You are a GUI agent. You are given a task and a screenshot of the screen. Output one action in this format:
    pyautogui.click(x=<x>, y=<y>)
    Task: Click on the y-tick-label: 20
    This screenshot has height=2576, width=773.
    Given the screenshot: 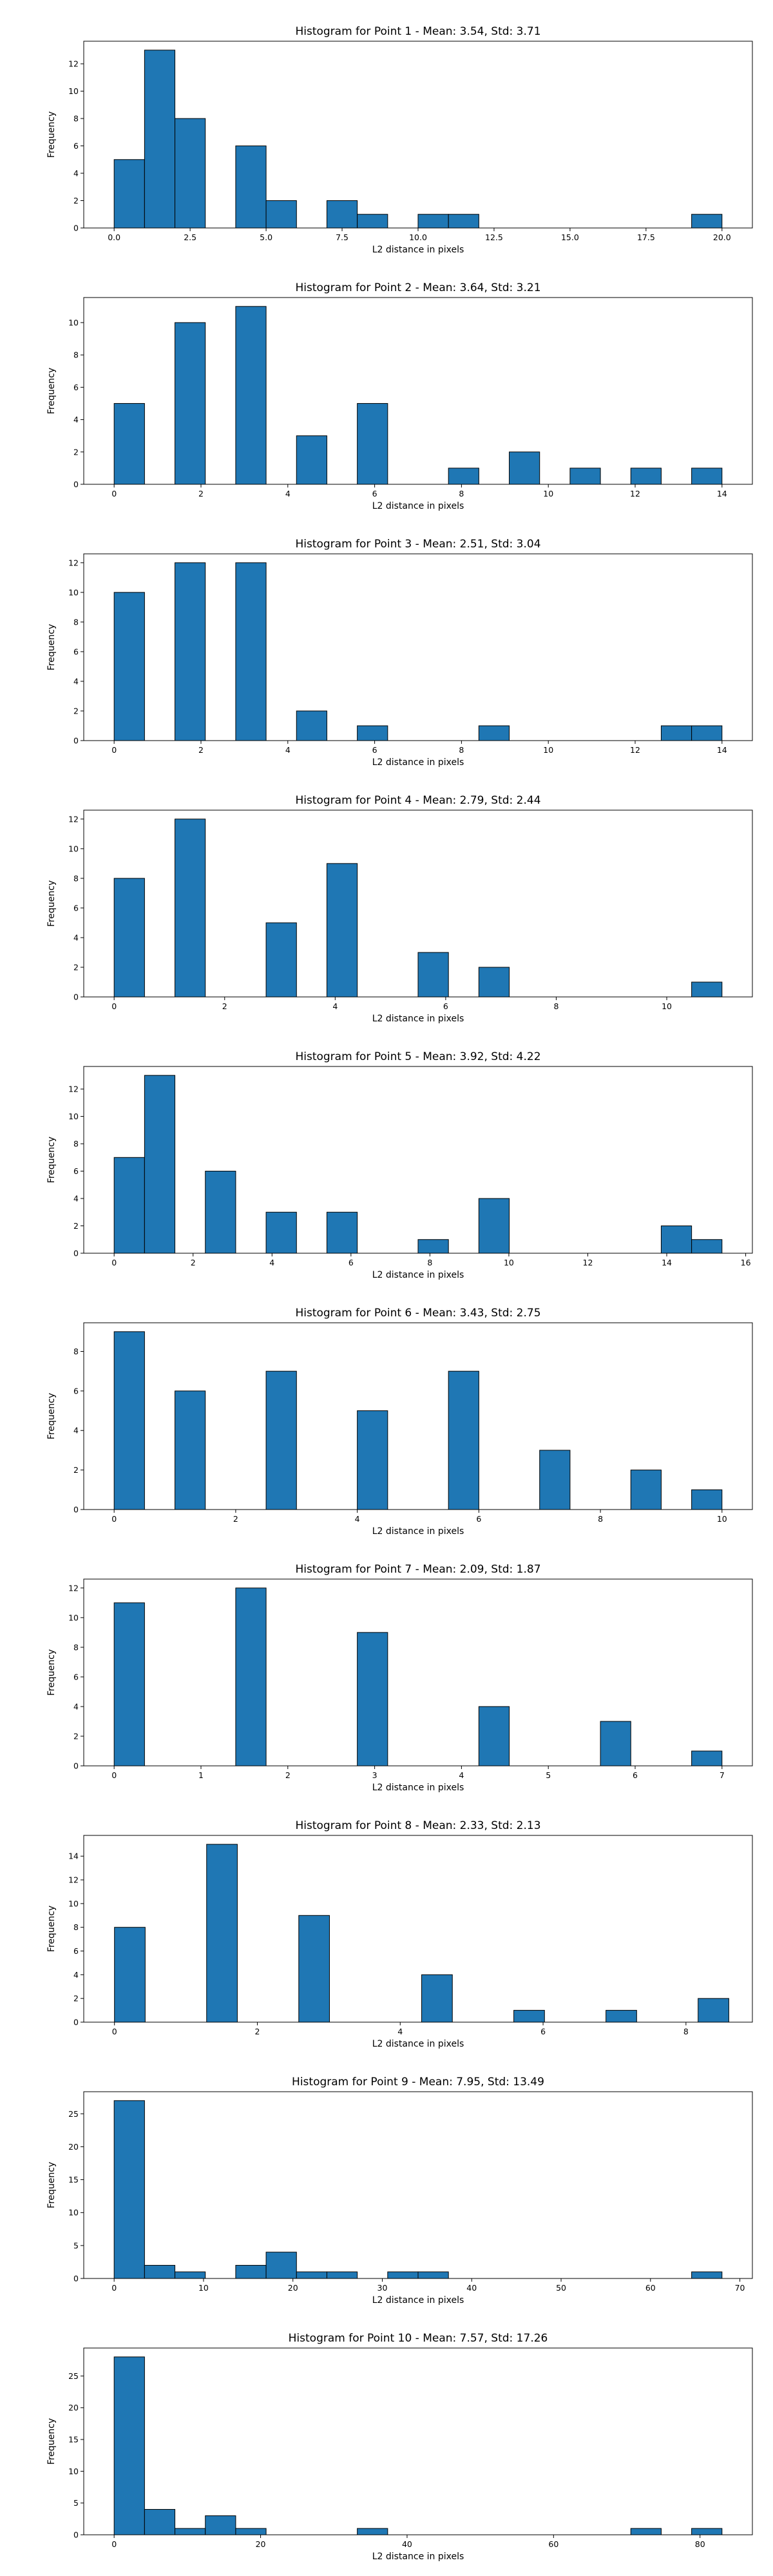 What is the action you would take?
    pyautogui.click(x=73, y=2147)
    